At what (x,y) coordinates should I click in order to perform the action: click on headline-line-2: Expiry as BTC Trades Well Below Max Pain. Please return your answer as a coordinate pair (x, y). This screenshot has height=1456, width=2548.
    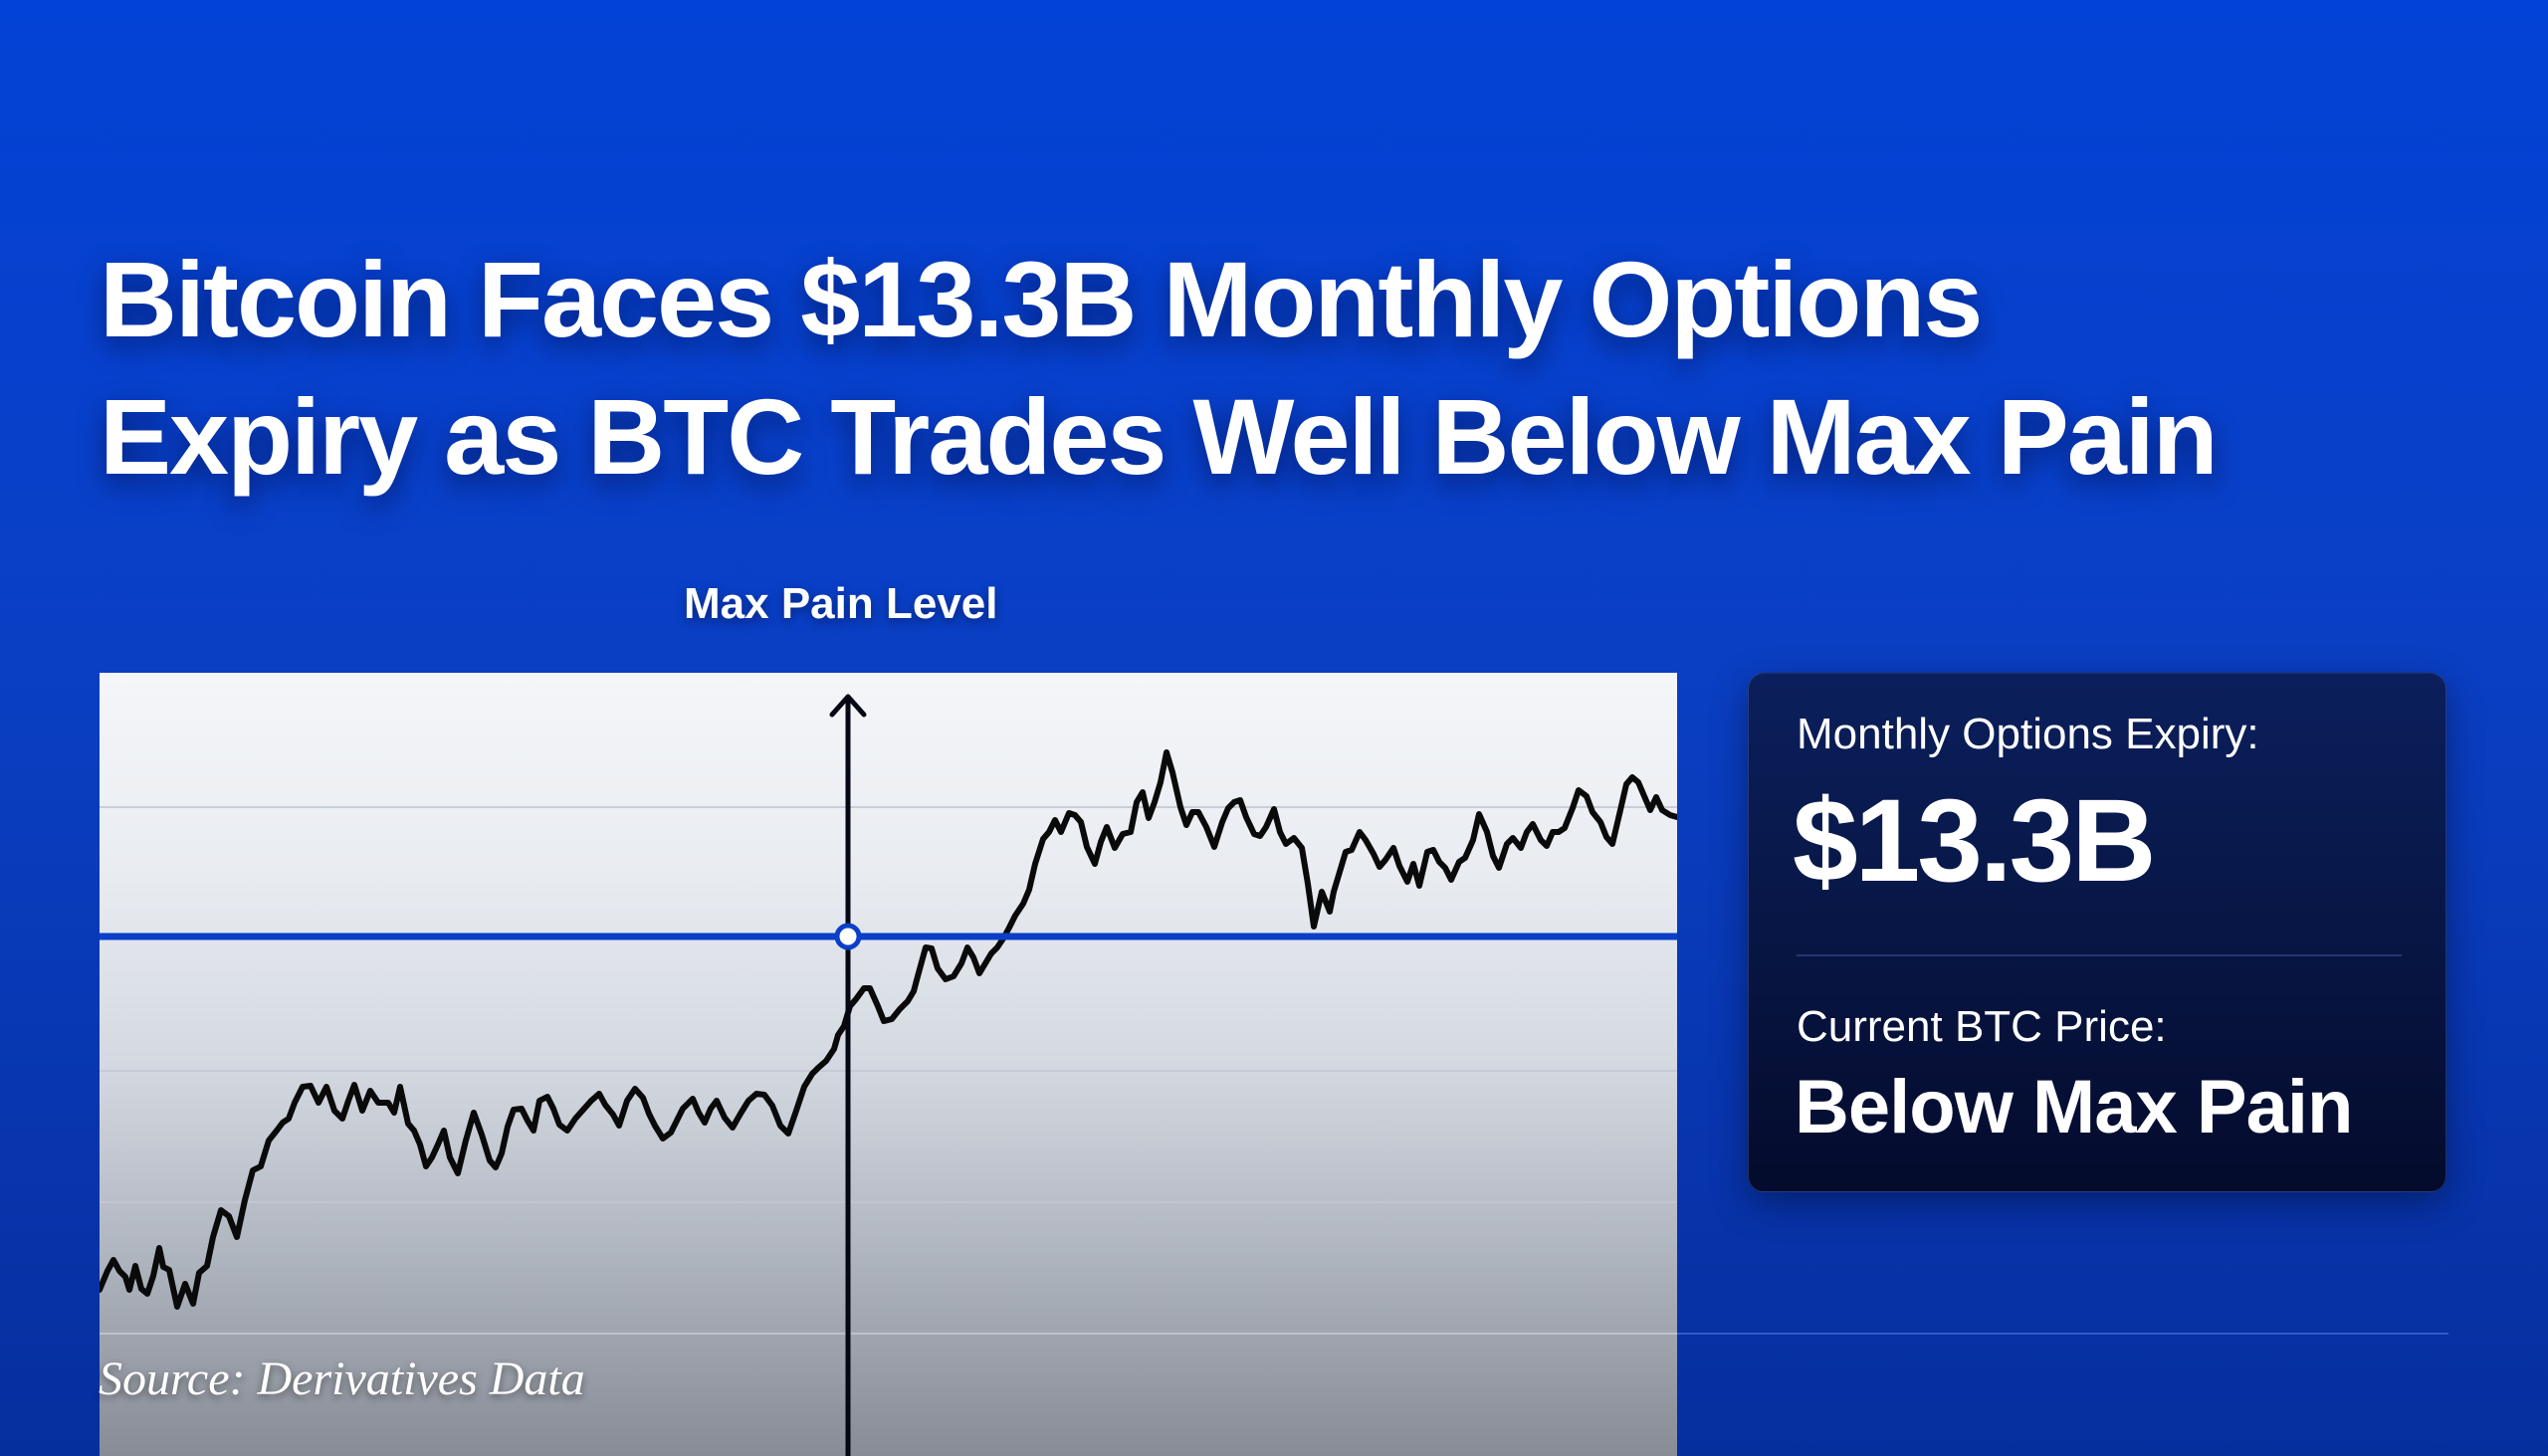
    Looking at the image, I should click on (1159, 436).